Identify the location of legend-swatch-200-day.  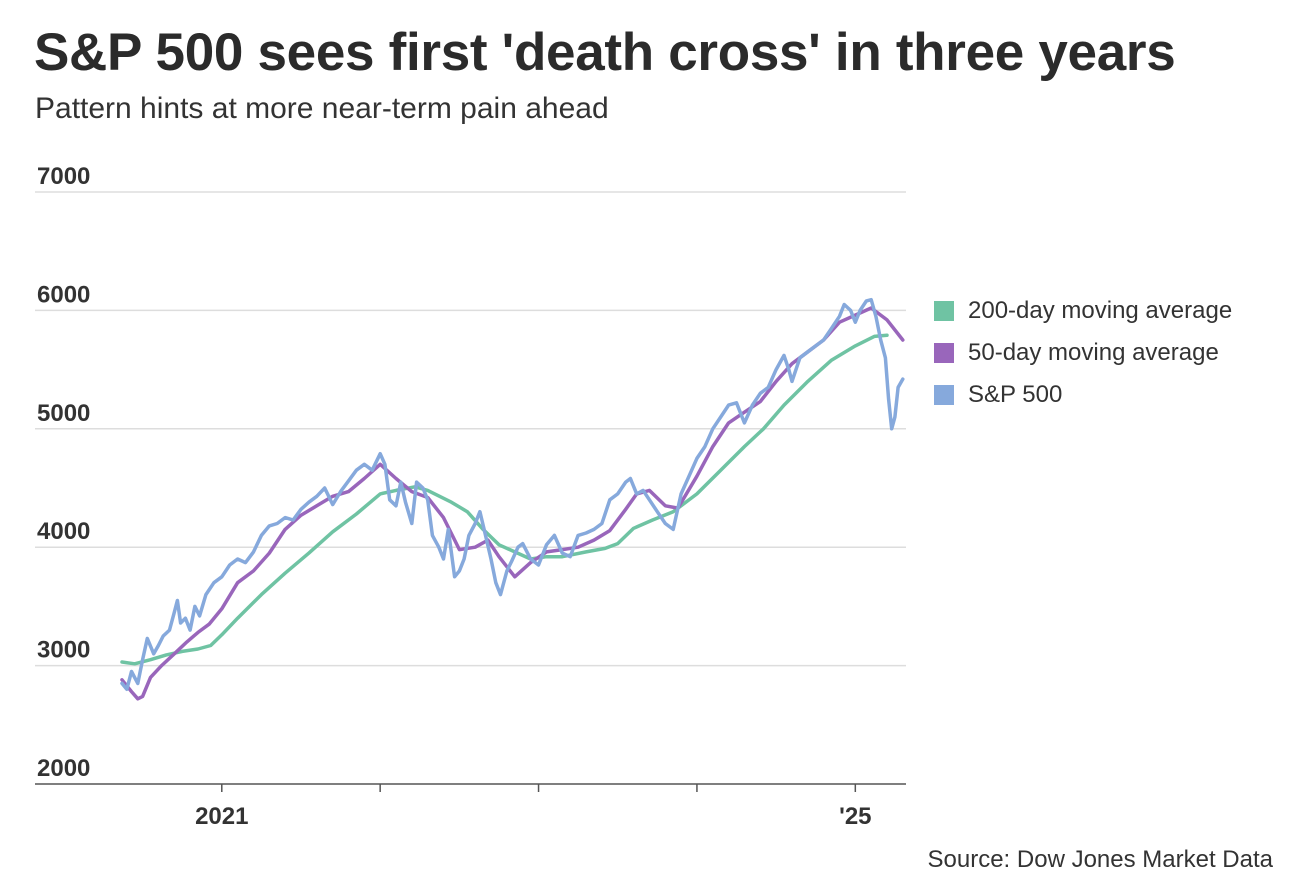
(944, 311).